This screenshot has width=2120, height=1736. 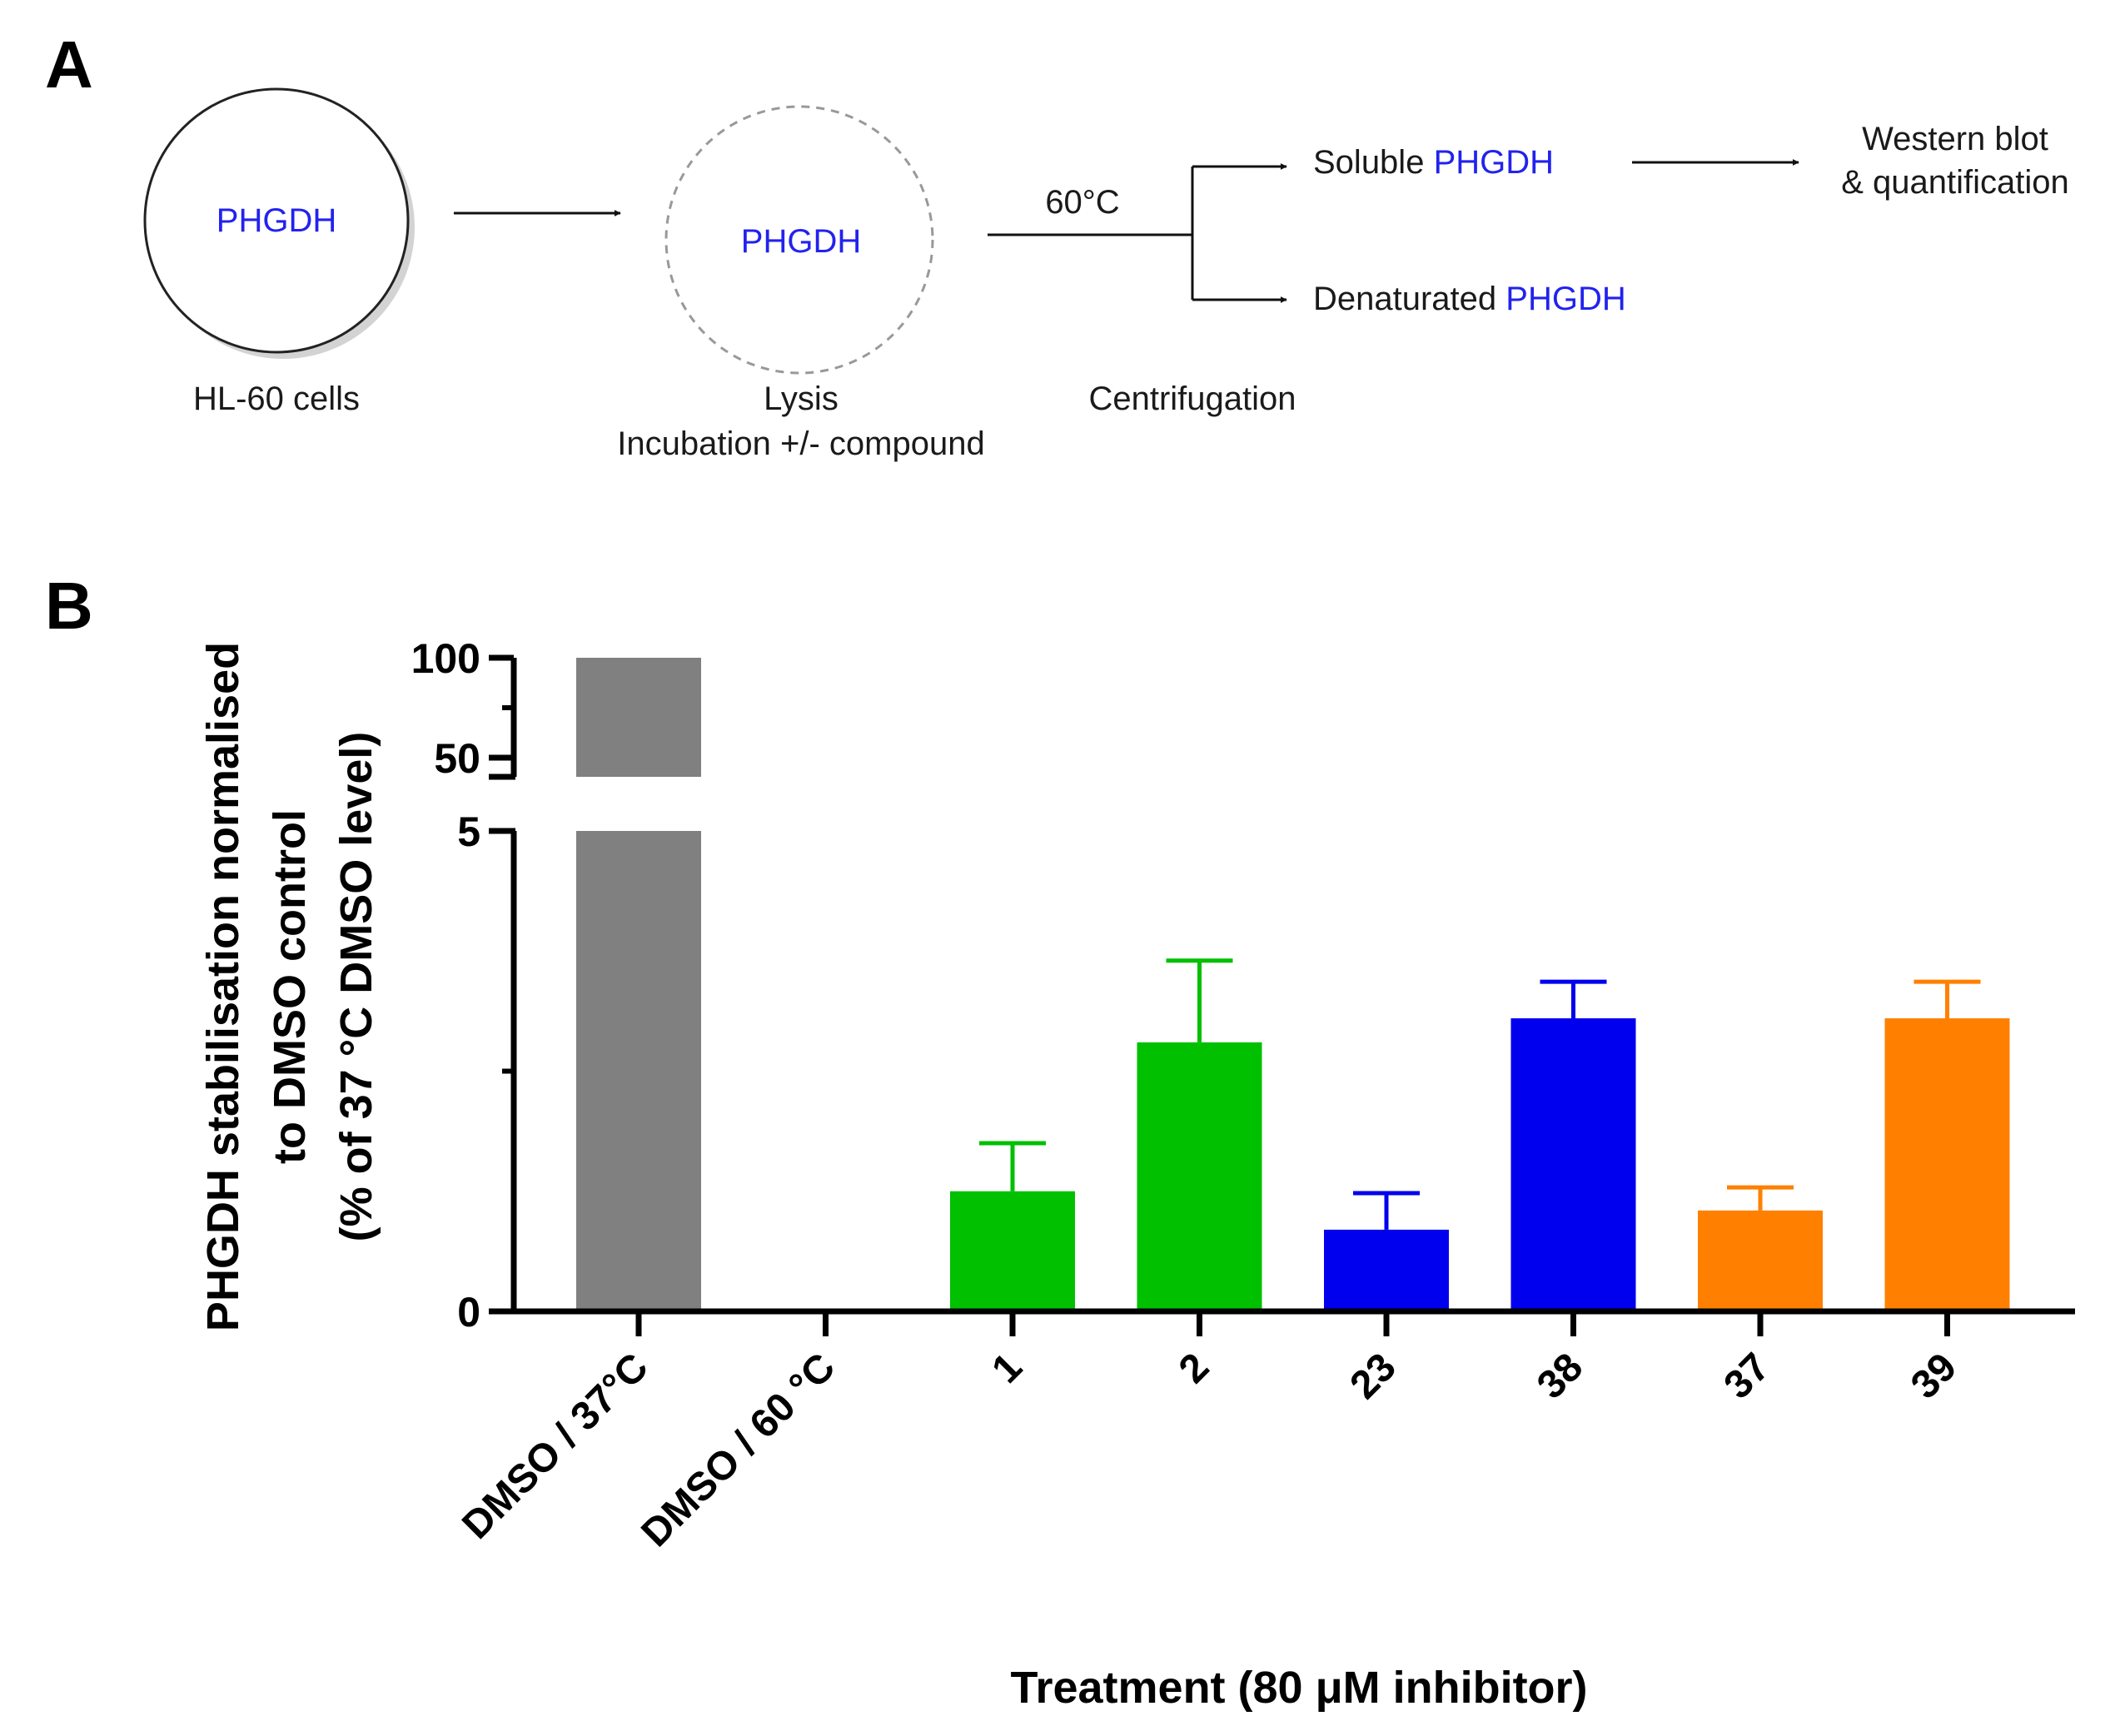 What do you see at coordinates (1747, 1376) in the screenshot?
I see `x-tick-label-6: 37` at bounding box center [1747, 1376].